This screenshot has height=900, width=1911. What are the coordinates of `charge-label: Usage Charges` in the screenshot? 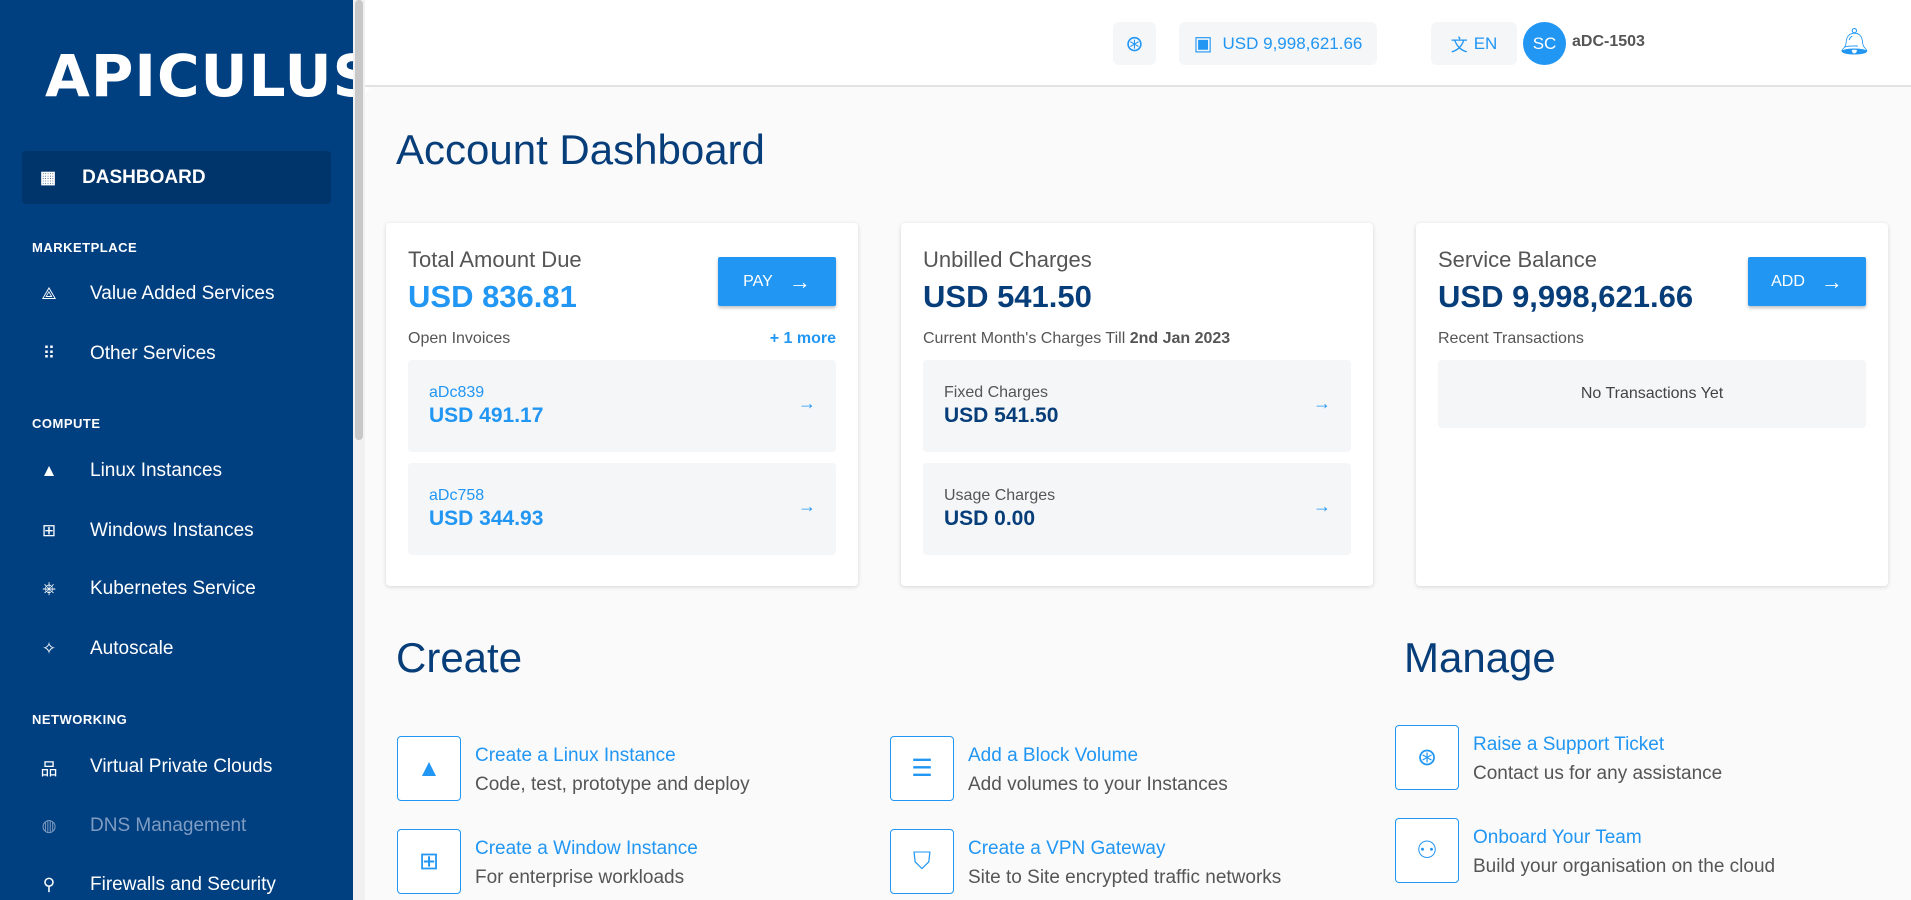 It's located at (1000, 495).